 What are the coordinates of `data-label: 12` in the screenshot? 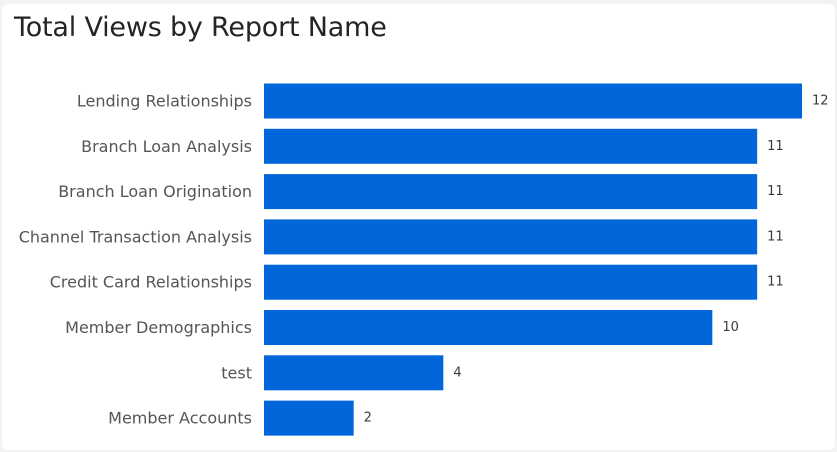 It's located at (820, 101).